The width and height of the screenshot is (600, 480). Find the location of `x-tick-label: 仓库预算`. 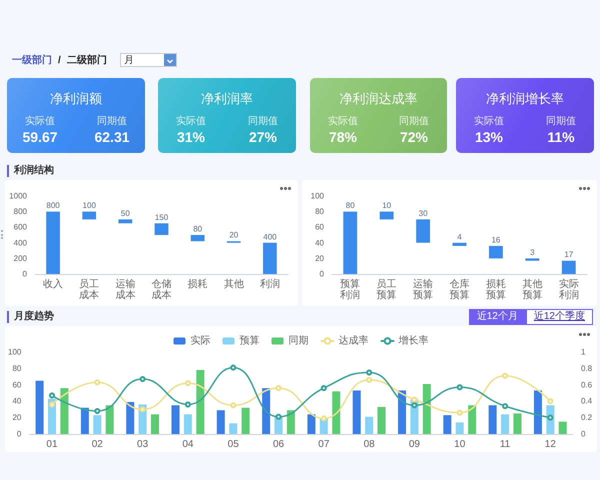

x-tick-label: 仓库预算 is located at coordinates (460, 289).